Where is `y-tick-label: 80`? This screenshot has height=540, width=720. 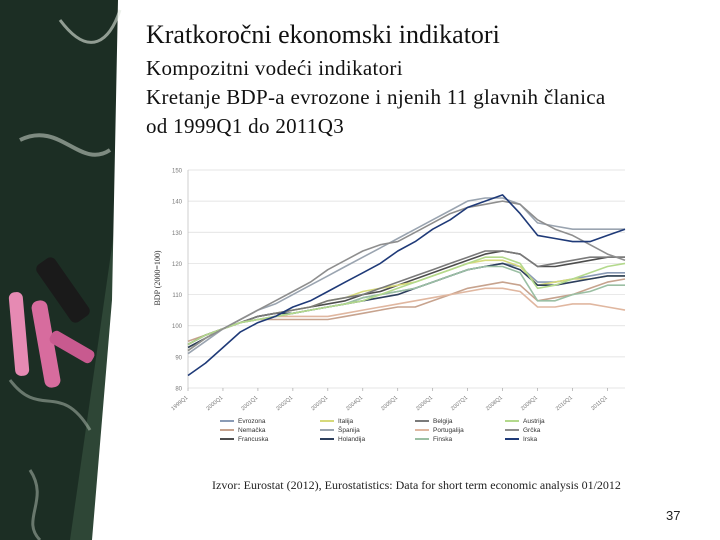
y-tick-label: 80 is located at coordinates (178, 390).